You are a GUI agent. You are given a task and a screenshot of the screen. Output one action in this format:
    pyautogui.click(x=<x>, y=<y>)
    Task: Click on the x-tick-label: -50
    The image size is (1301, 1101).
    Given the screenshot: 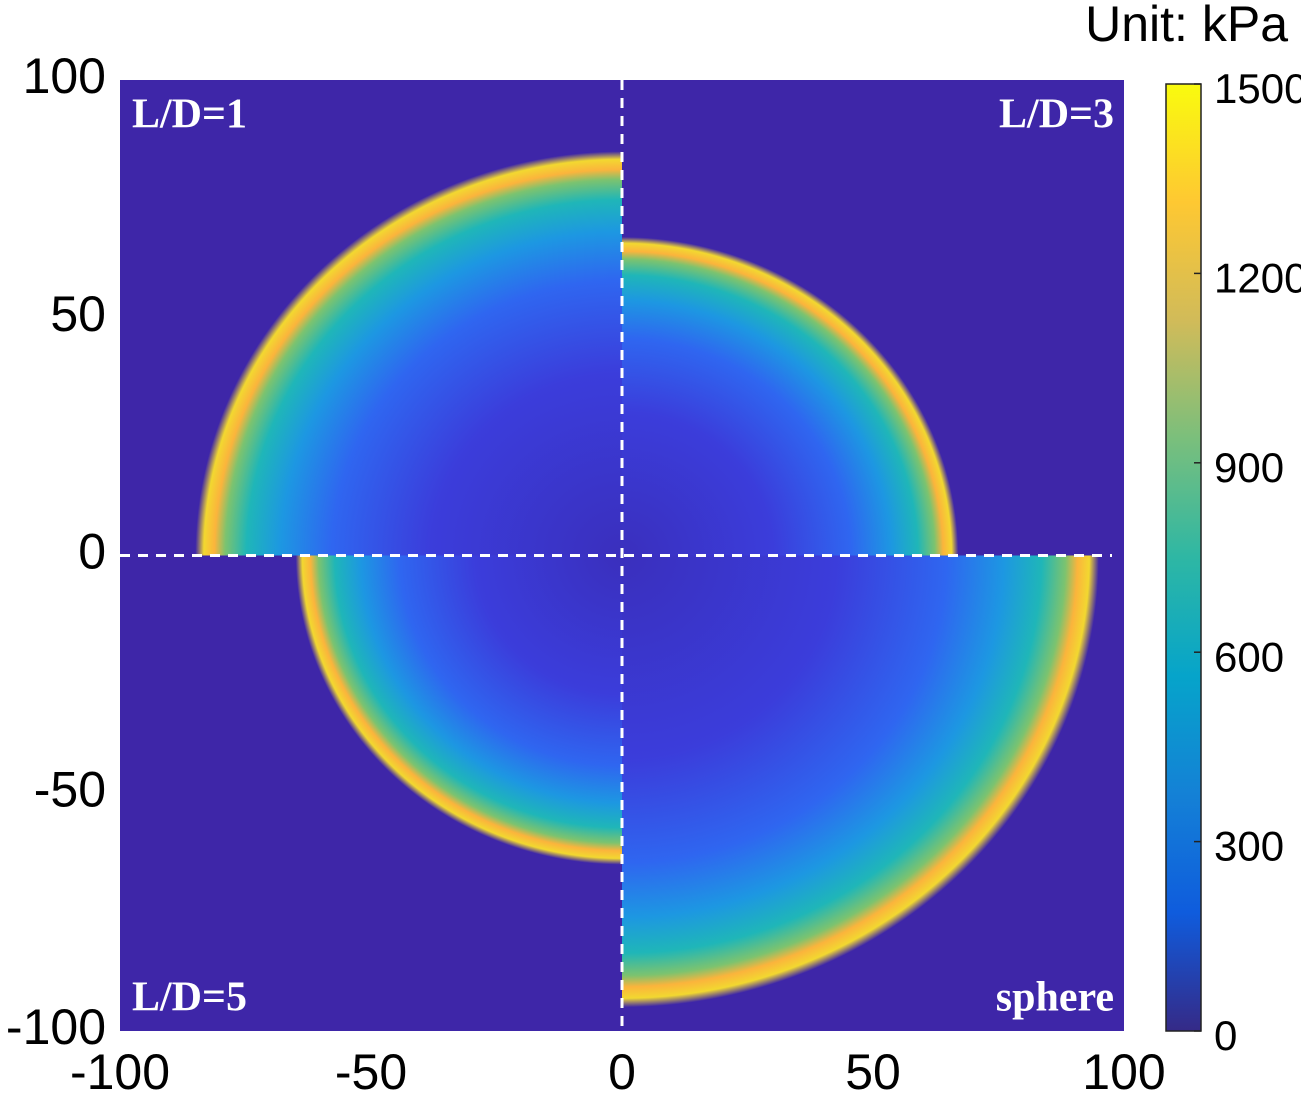 What is the action you would take?
    pyautogui.click(x=371, y=1072)
    